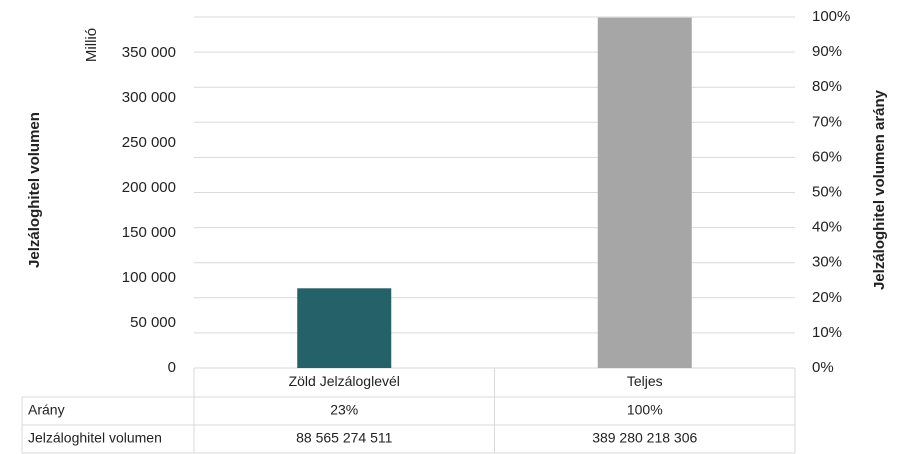 The image size is (901, 454). I want to click on table-cell: 100%, so click(645, 410).